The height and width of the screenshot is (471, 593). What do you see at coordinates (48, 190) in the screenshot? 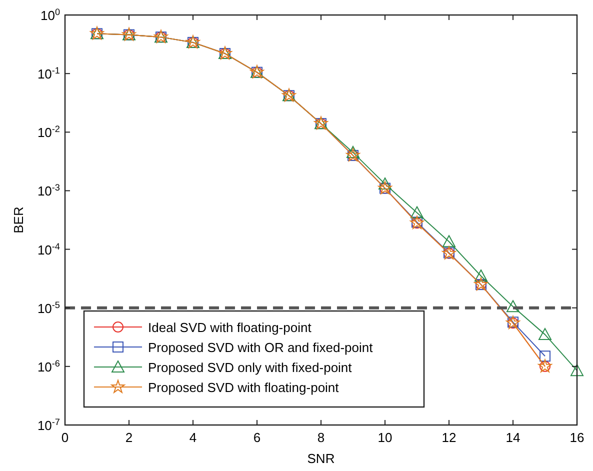
I see `y-tick-label: 10$^{-3}$` at bounding box center [48, 190].